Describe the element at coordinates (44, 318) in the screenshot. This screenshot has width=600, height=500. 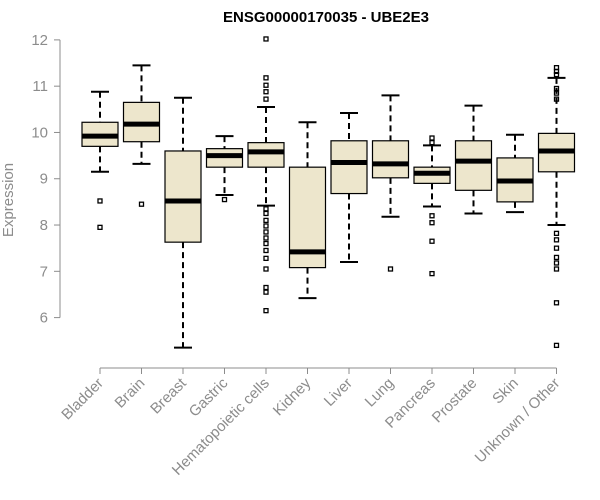
I see `y-tick-label: 6` at that location.